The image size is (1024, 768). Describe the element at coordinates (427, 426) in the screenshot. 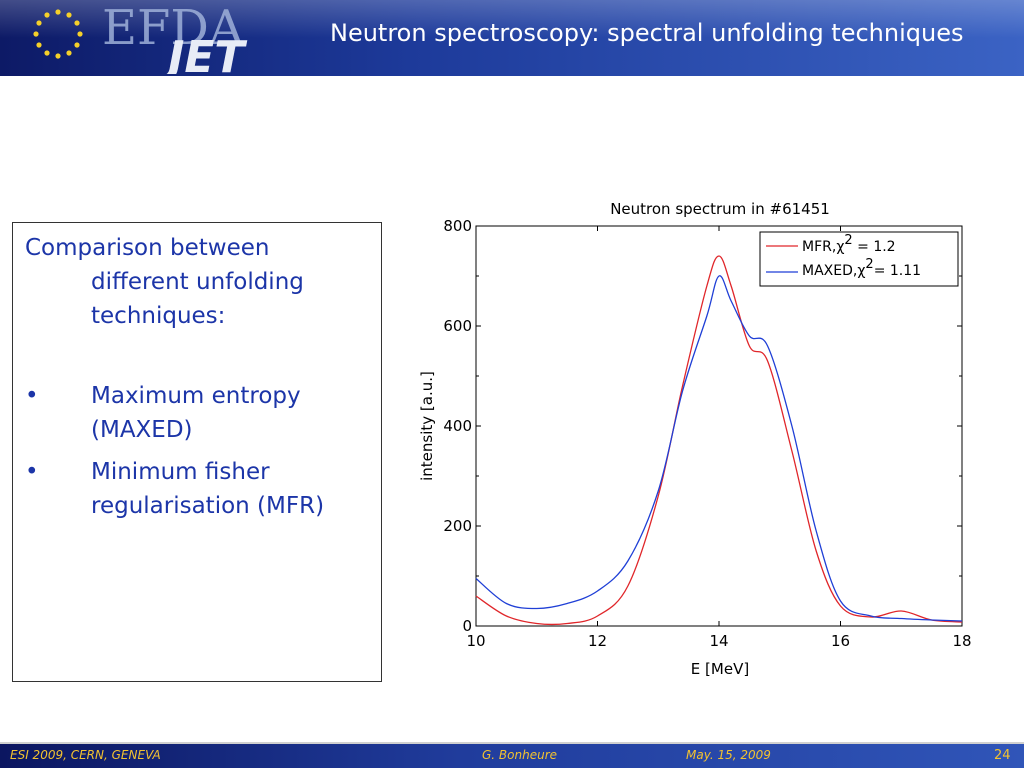

I see `y-axis-label: intensity [a.u.]` at that location.